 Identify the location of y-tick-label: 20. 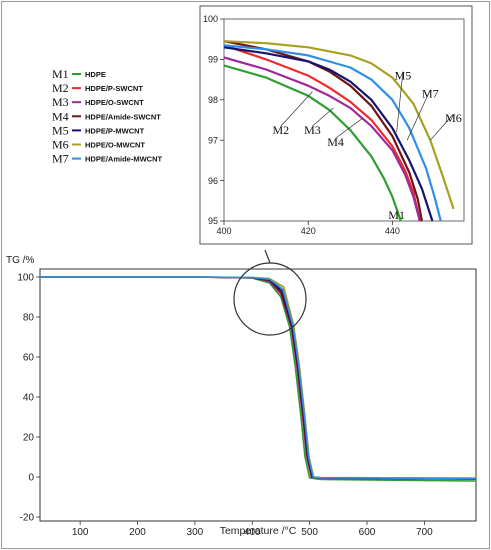
(29, 438).